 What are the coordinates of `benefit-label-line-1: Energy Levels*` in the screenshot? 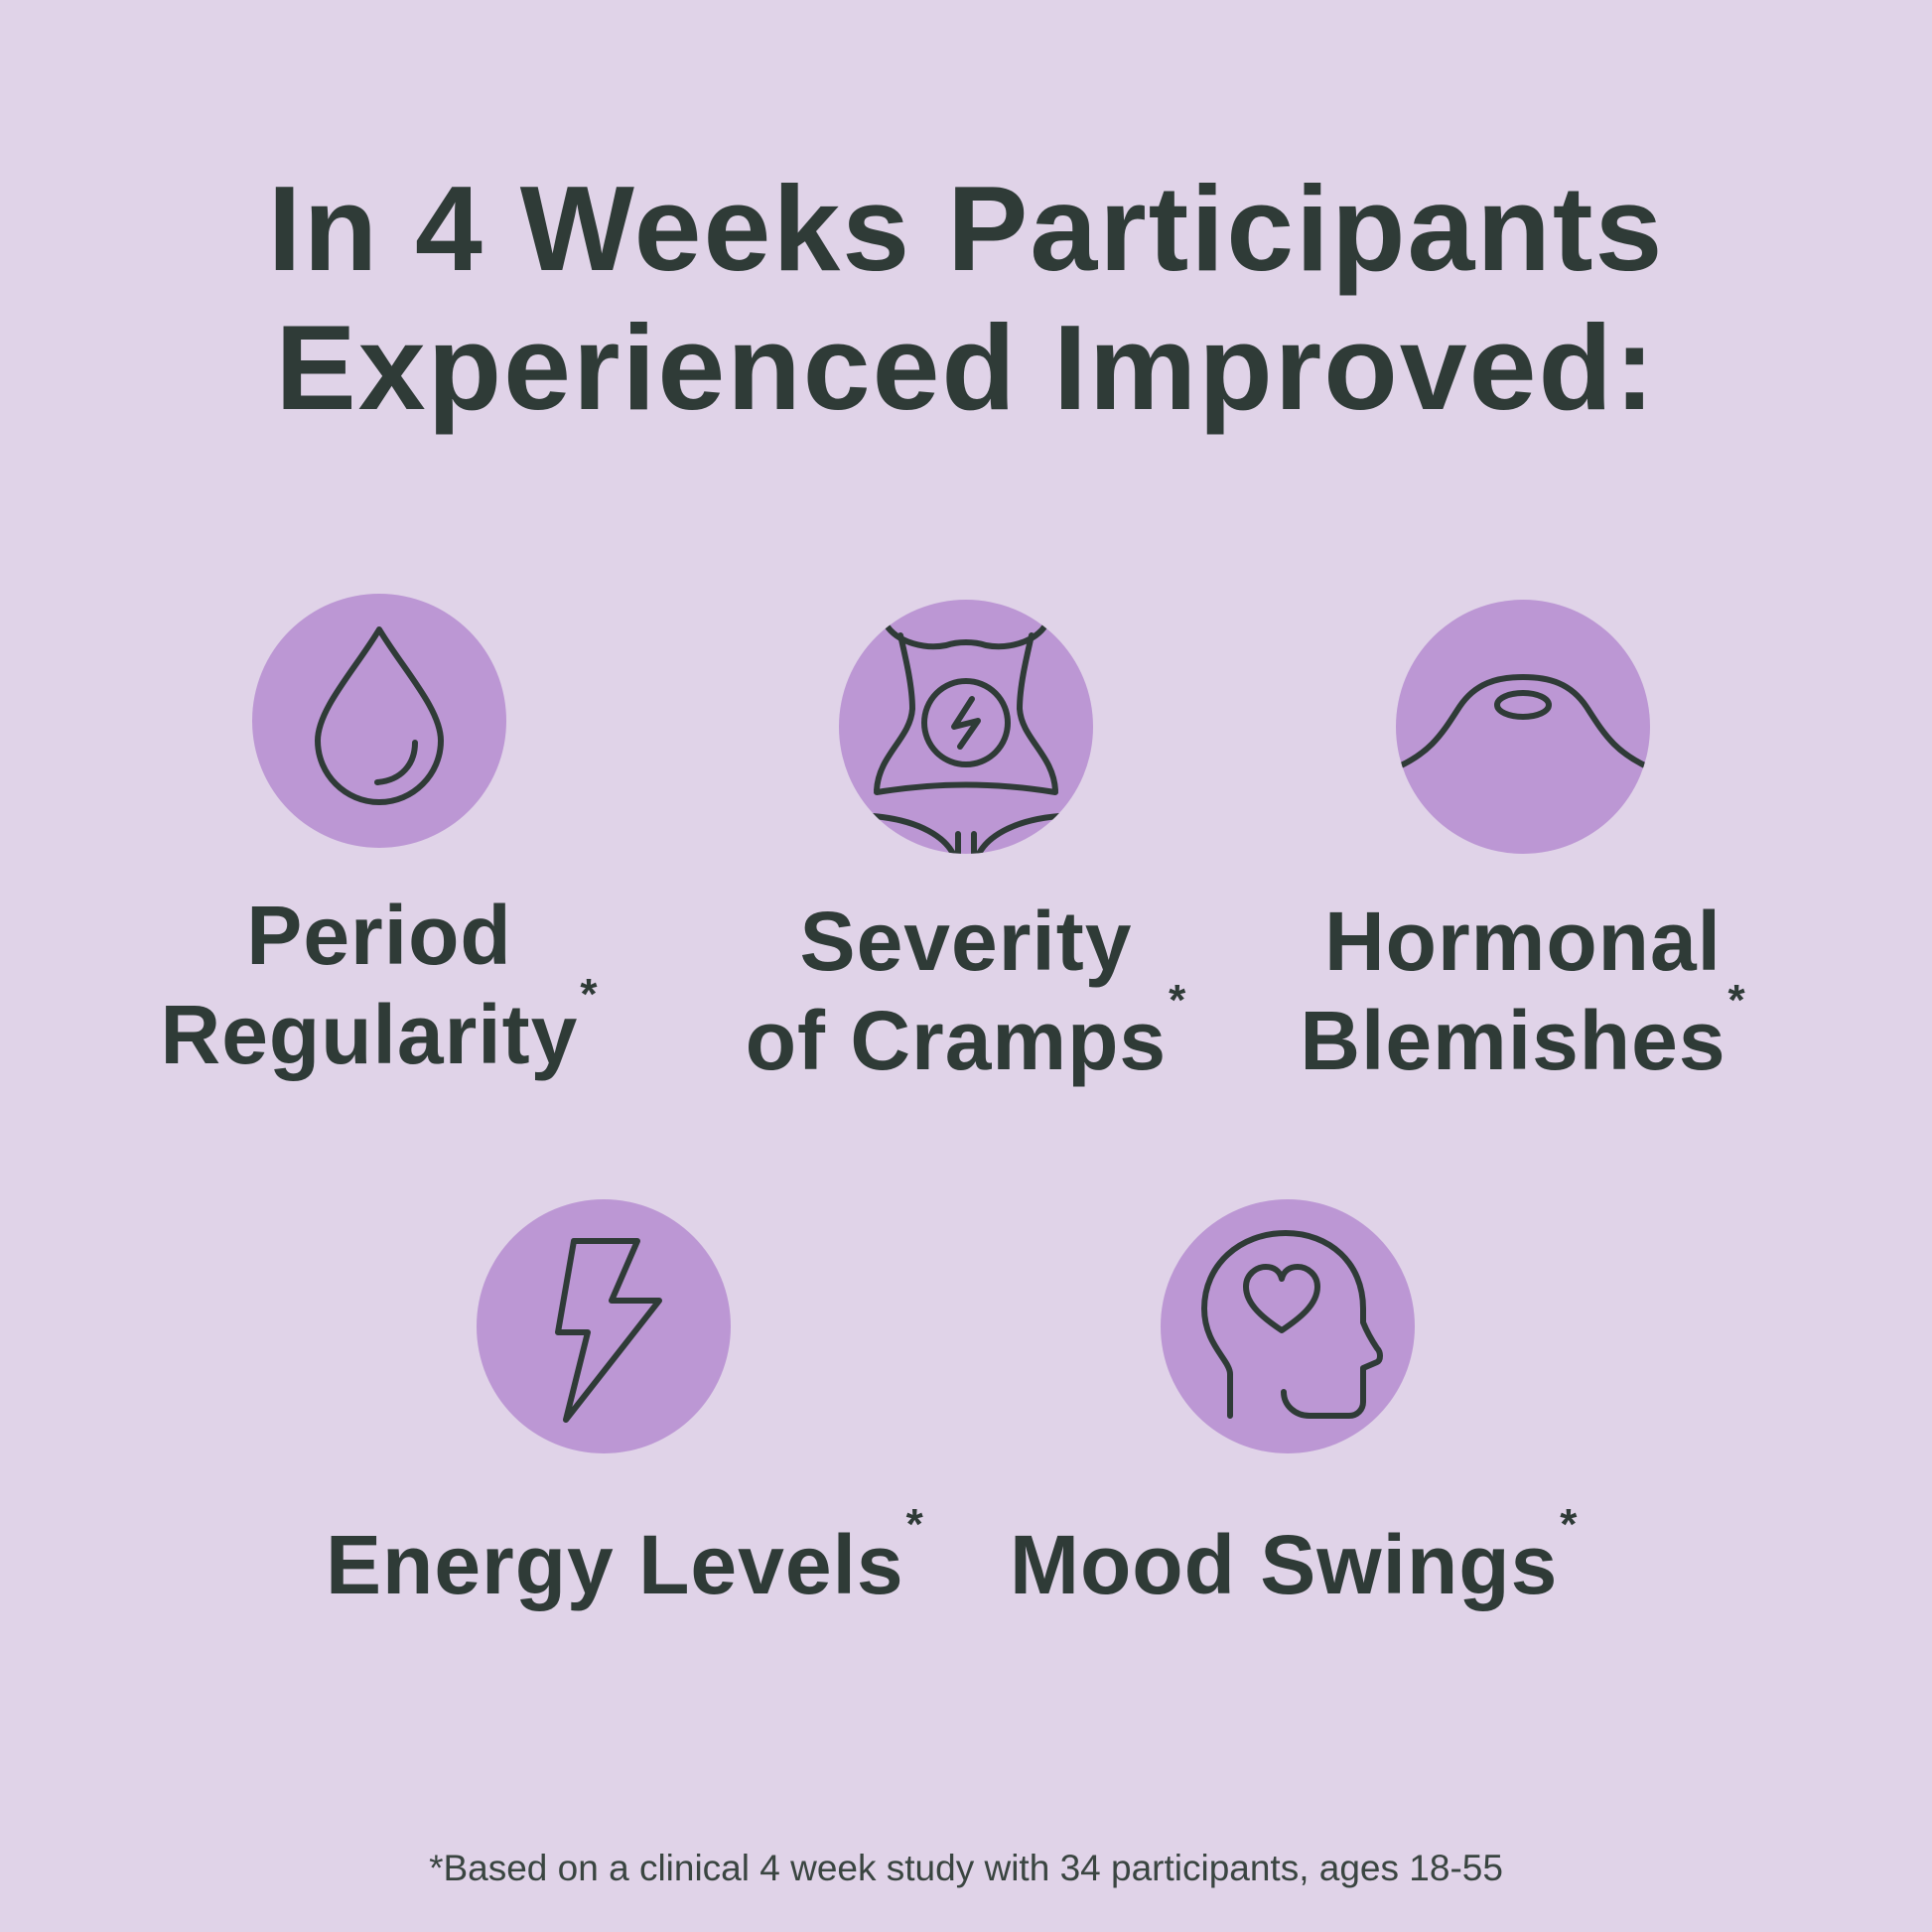 It's located at (625, 1556).